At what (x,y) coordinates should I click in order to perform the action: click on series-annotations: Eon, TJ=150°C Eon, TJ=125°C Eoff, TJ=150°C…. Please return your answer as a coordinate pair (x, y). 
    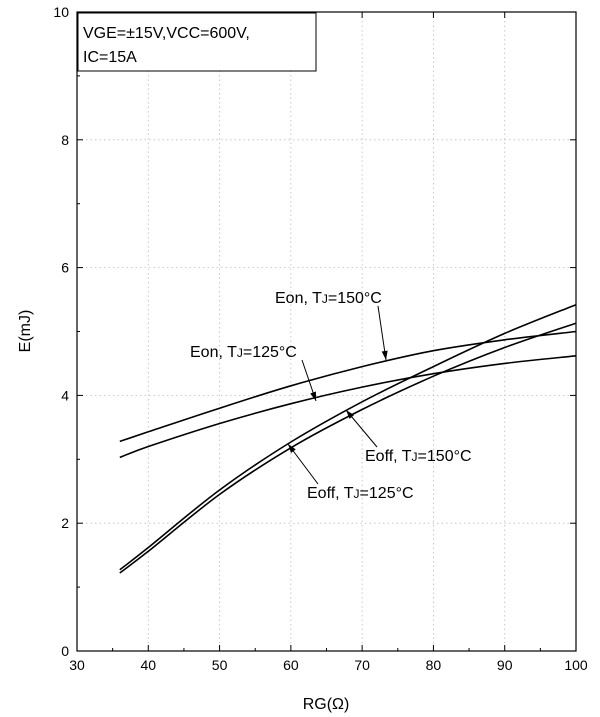
    Looking at the image, I should click on (331, 396).